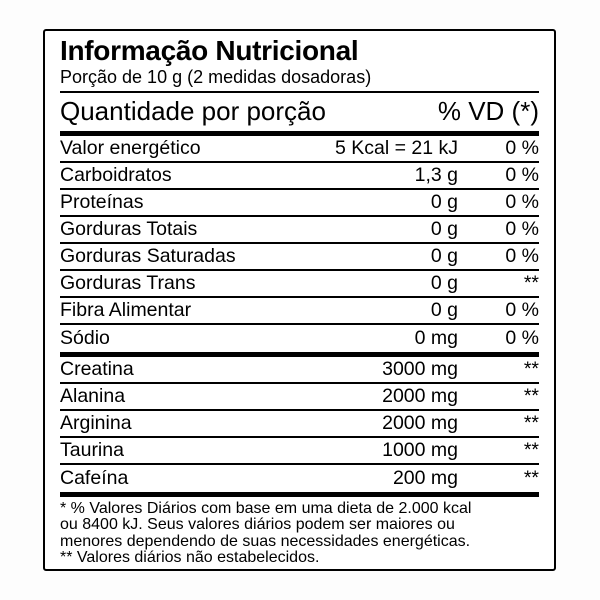 The image size is (600, 600). I want to click on table-row: Arginina 2000 mg **, so click(299, 424).